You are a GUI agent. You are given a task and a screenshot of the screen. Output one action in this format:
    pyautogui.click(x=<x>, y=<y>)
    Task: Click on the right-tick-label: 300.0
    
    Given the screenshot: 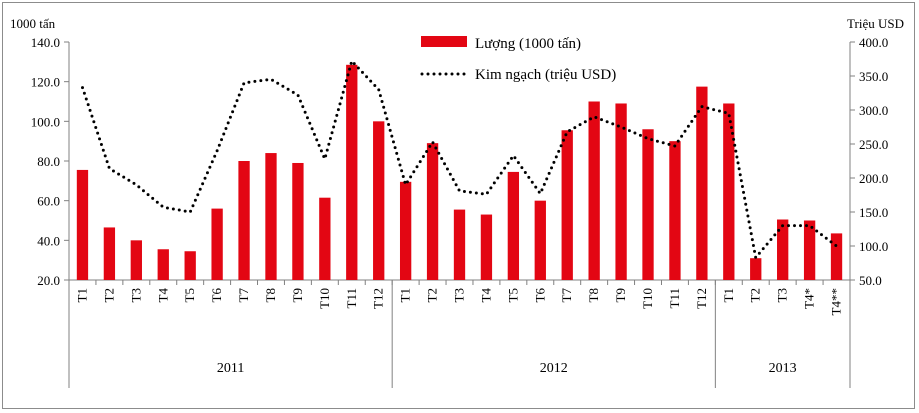 What is the action you would take?
    pyautogui.click(x=873, y=110)
    